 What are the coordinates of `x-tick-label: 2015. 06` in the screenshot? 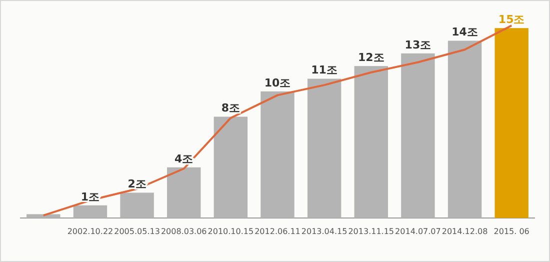 It's located at (512, 231).